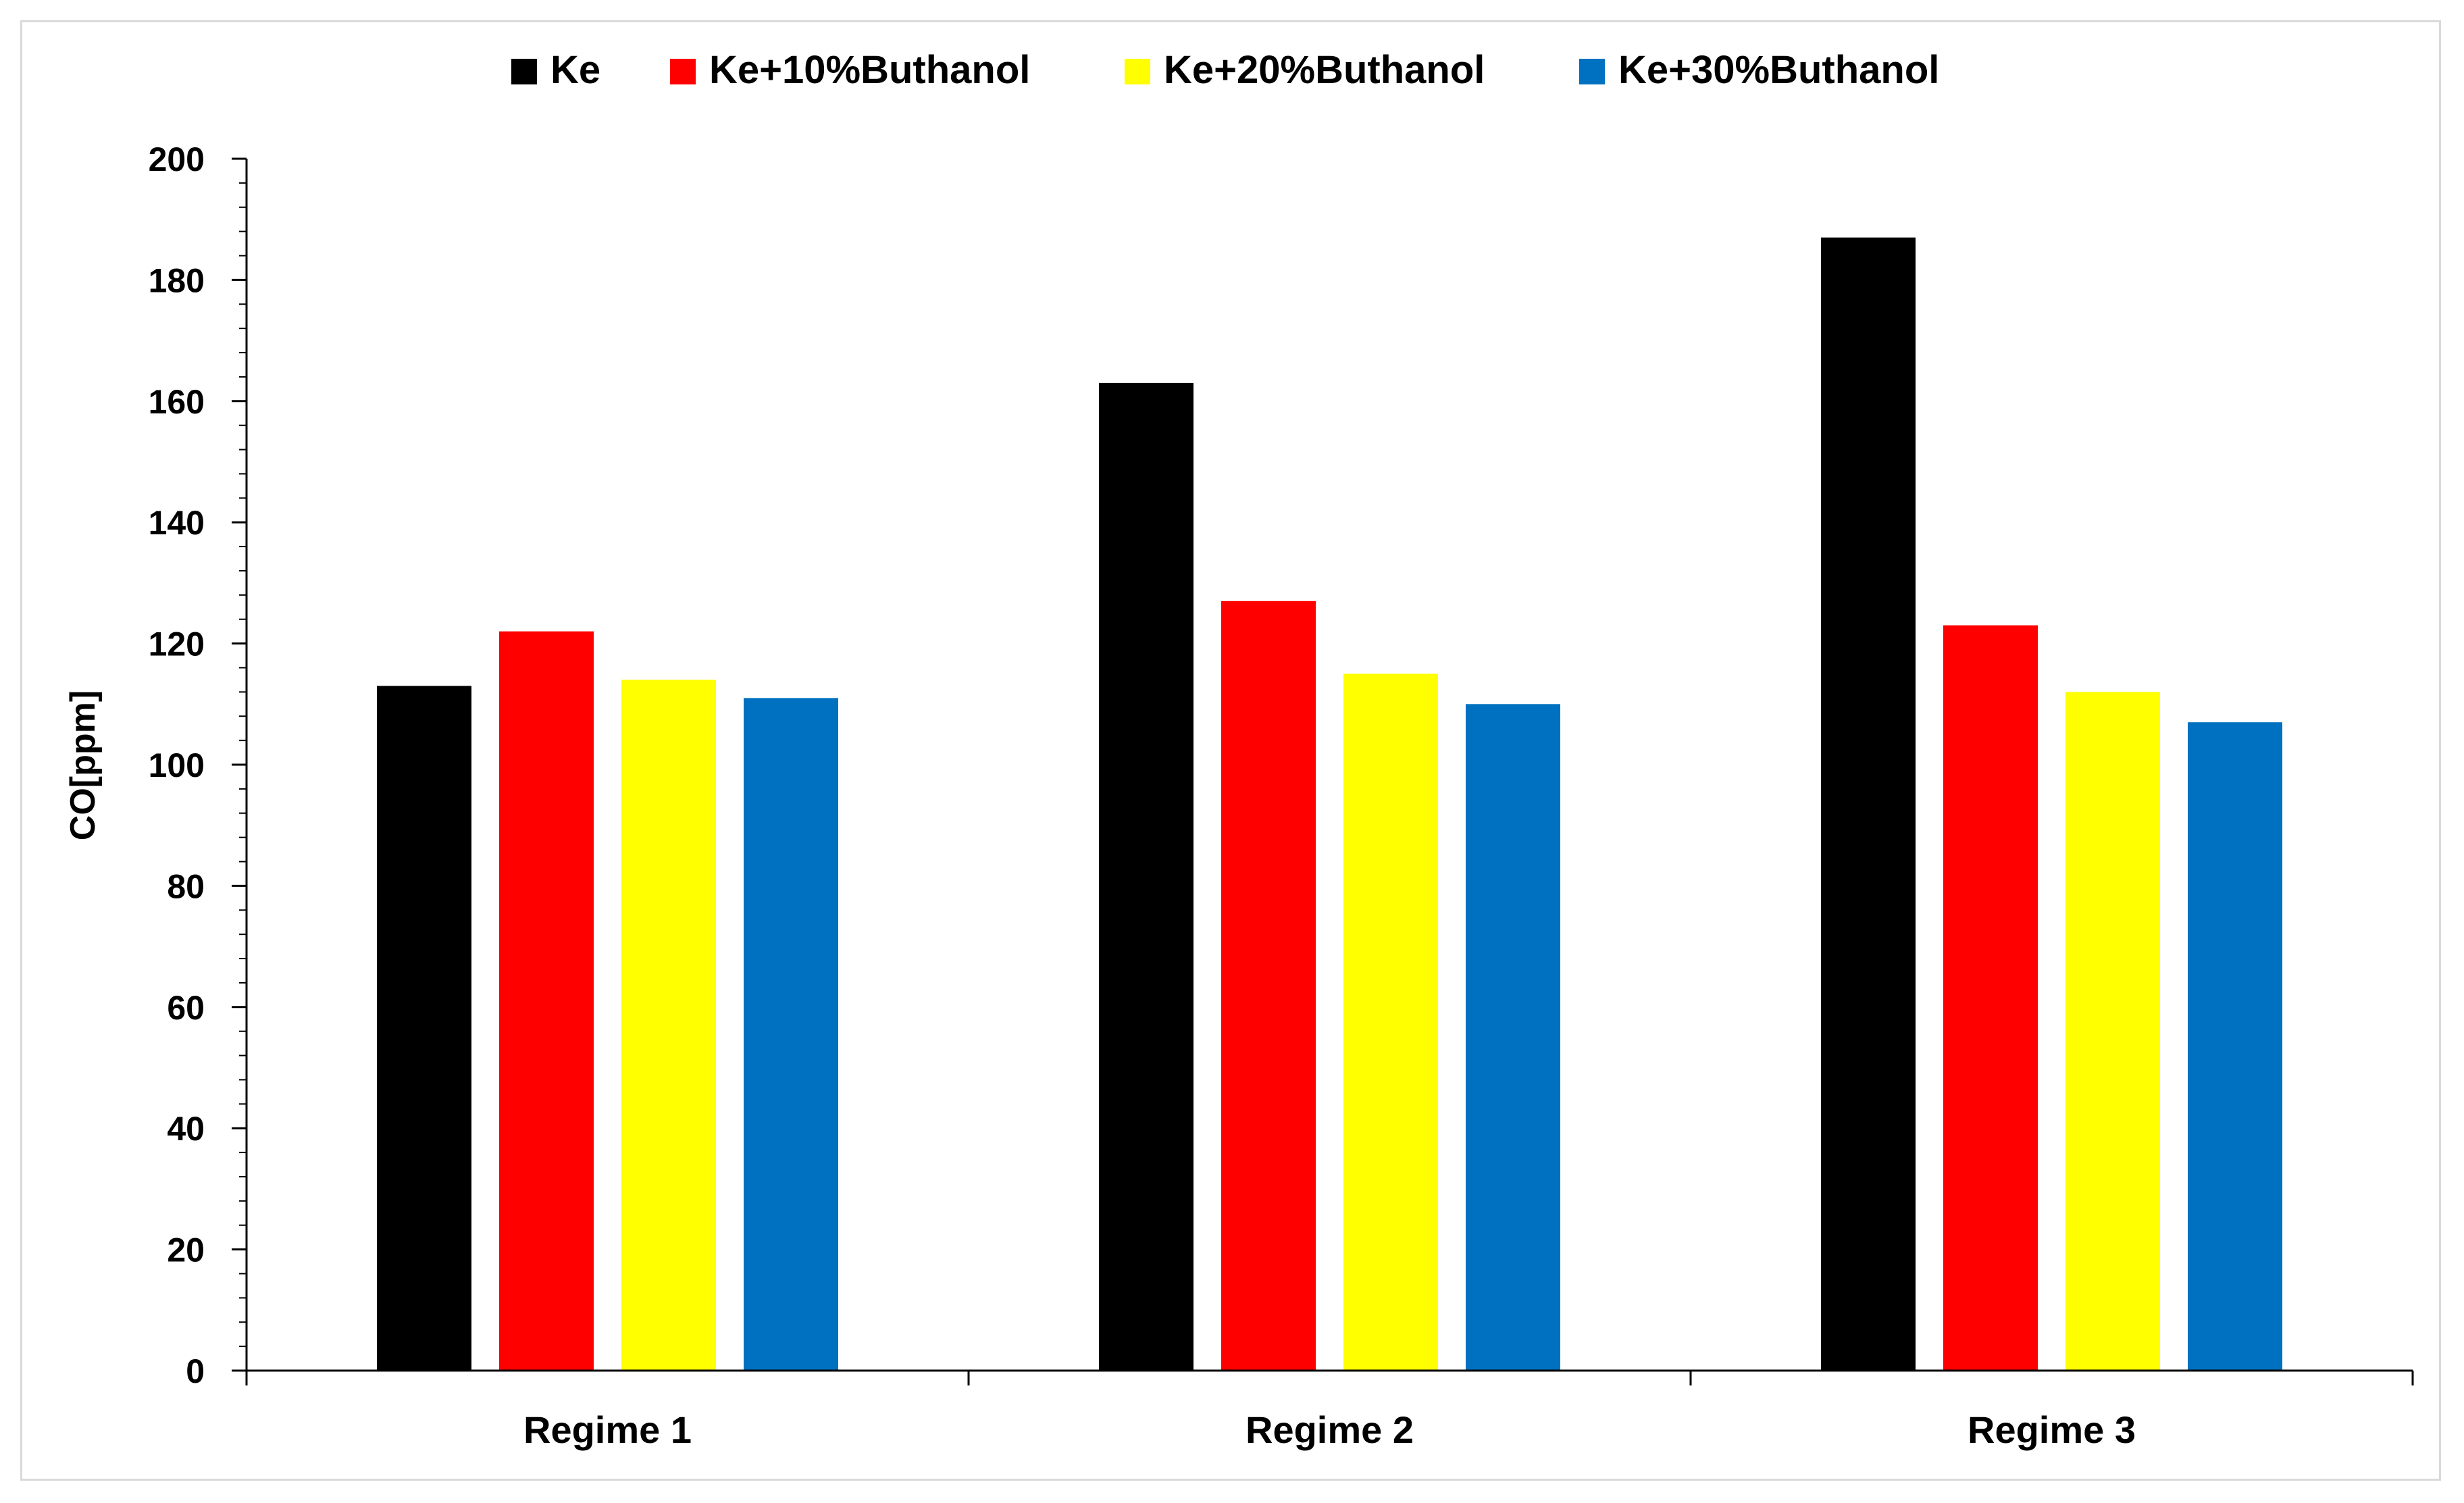 This screenshot has width=2464, height=1503. What do you see at coordinates (1324, 70) in the screenshot?
I see `legend-label: Ke+20%Buthanol` at bounding box center [1324, 70].